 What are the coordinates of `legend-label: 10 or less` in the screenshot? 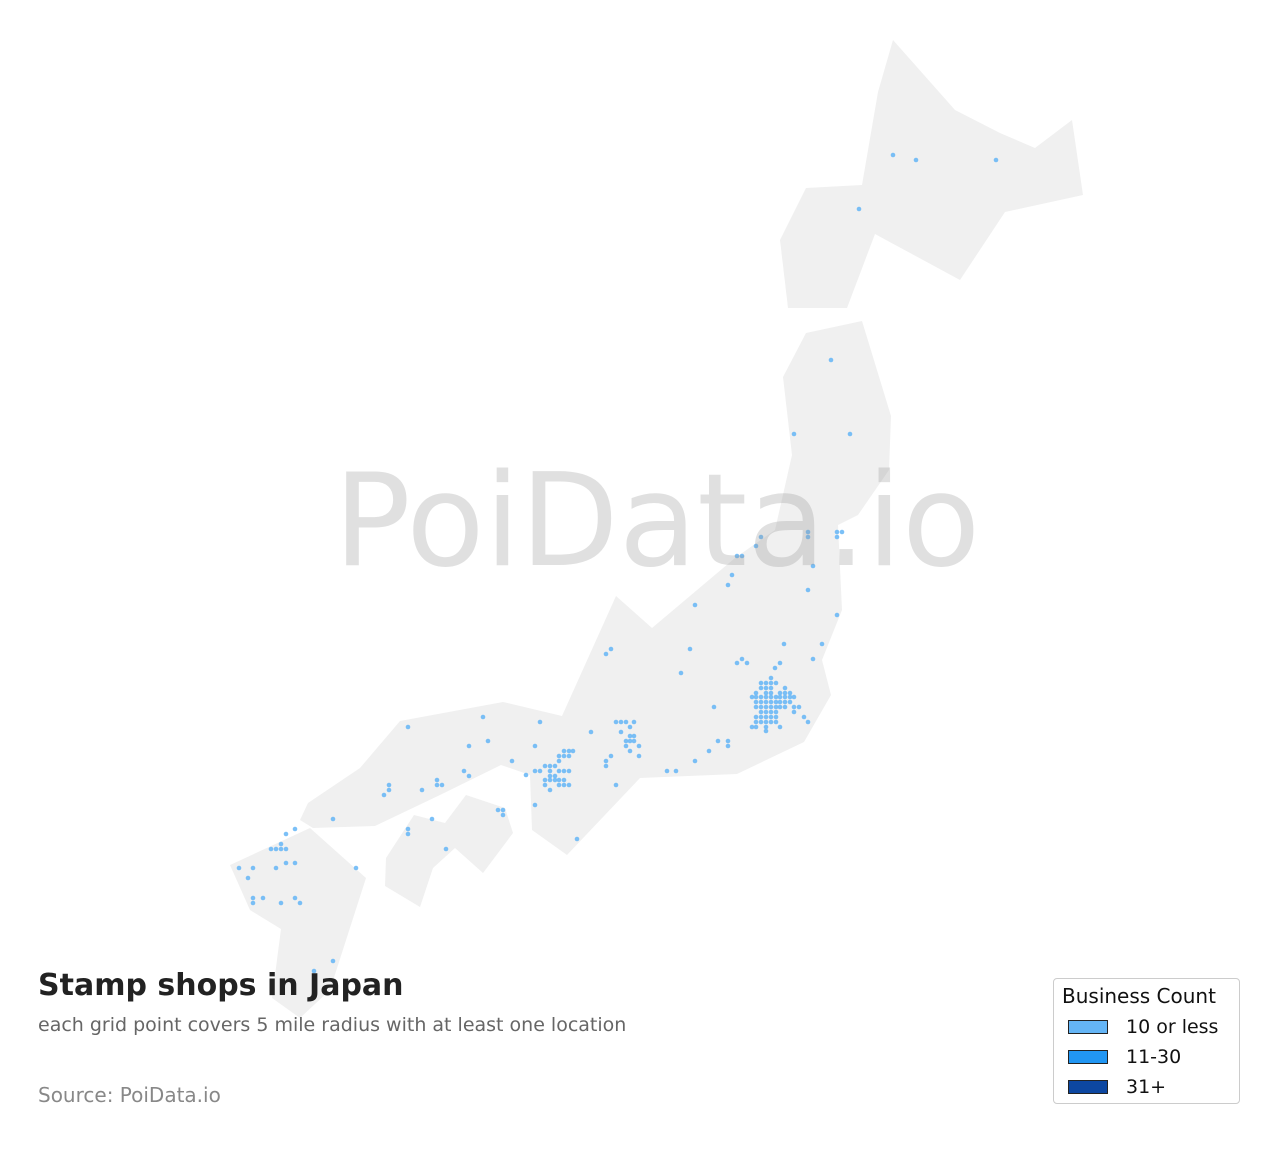 It's located at (1172, 1027).